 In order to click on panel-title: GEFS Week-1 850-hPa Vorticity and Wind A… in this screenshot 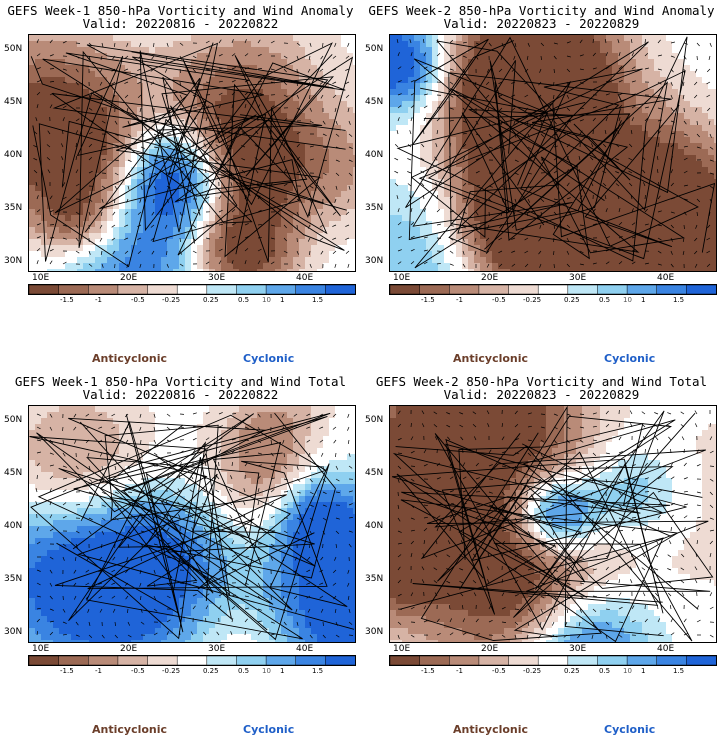, I will do `click(180, 10)`.